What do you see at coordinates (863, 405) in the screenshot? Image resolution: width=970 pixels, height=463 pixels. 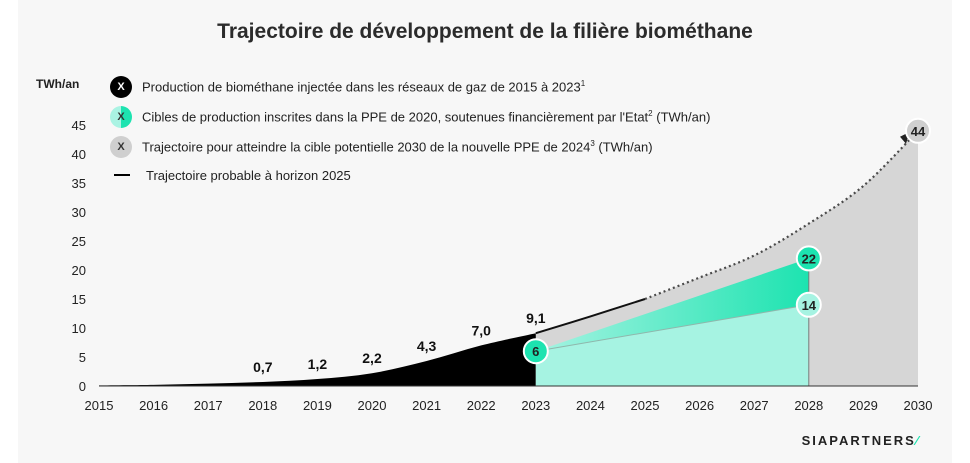 I see `x-tick-label: 2029` at bounding box center [863, 405].